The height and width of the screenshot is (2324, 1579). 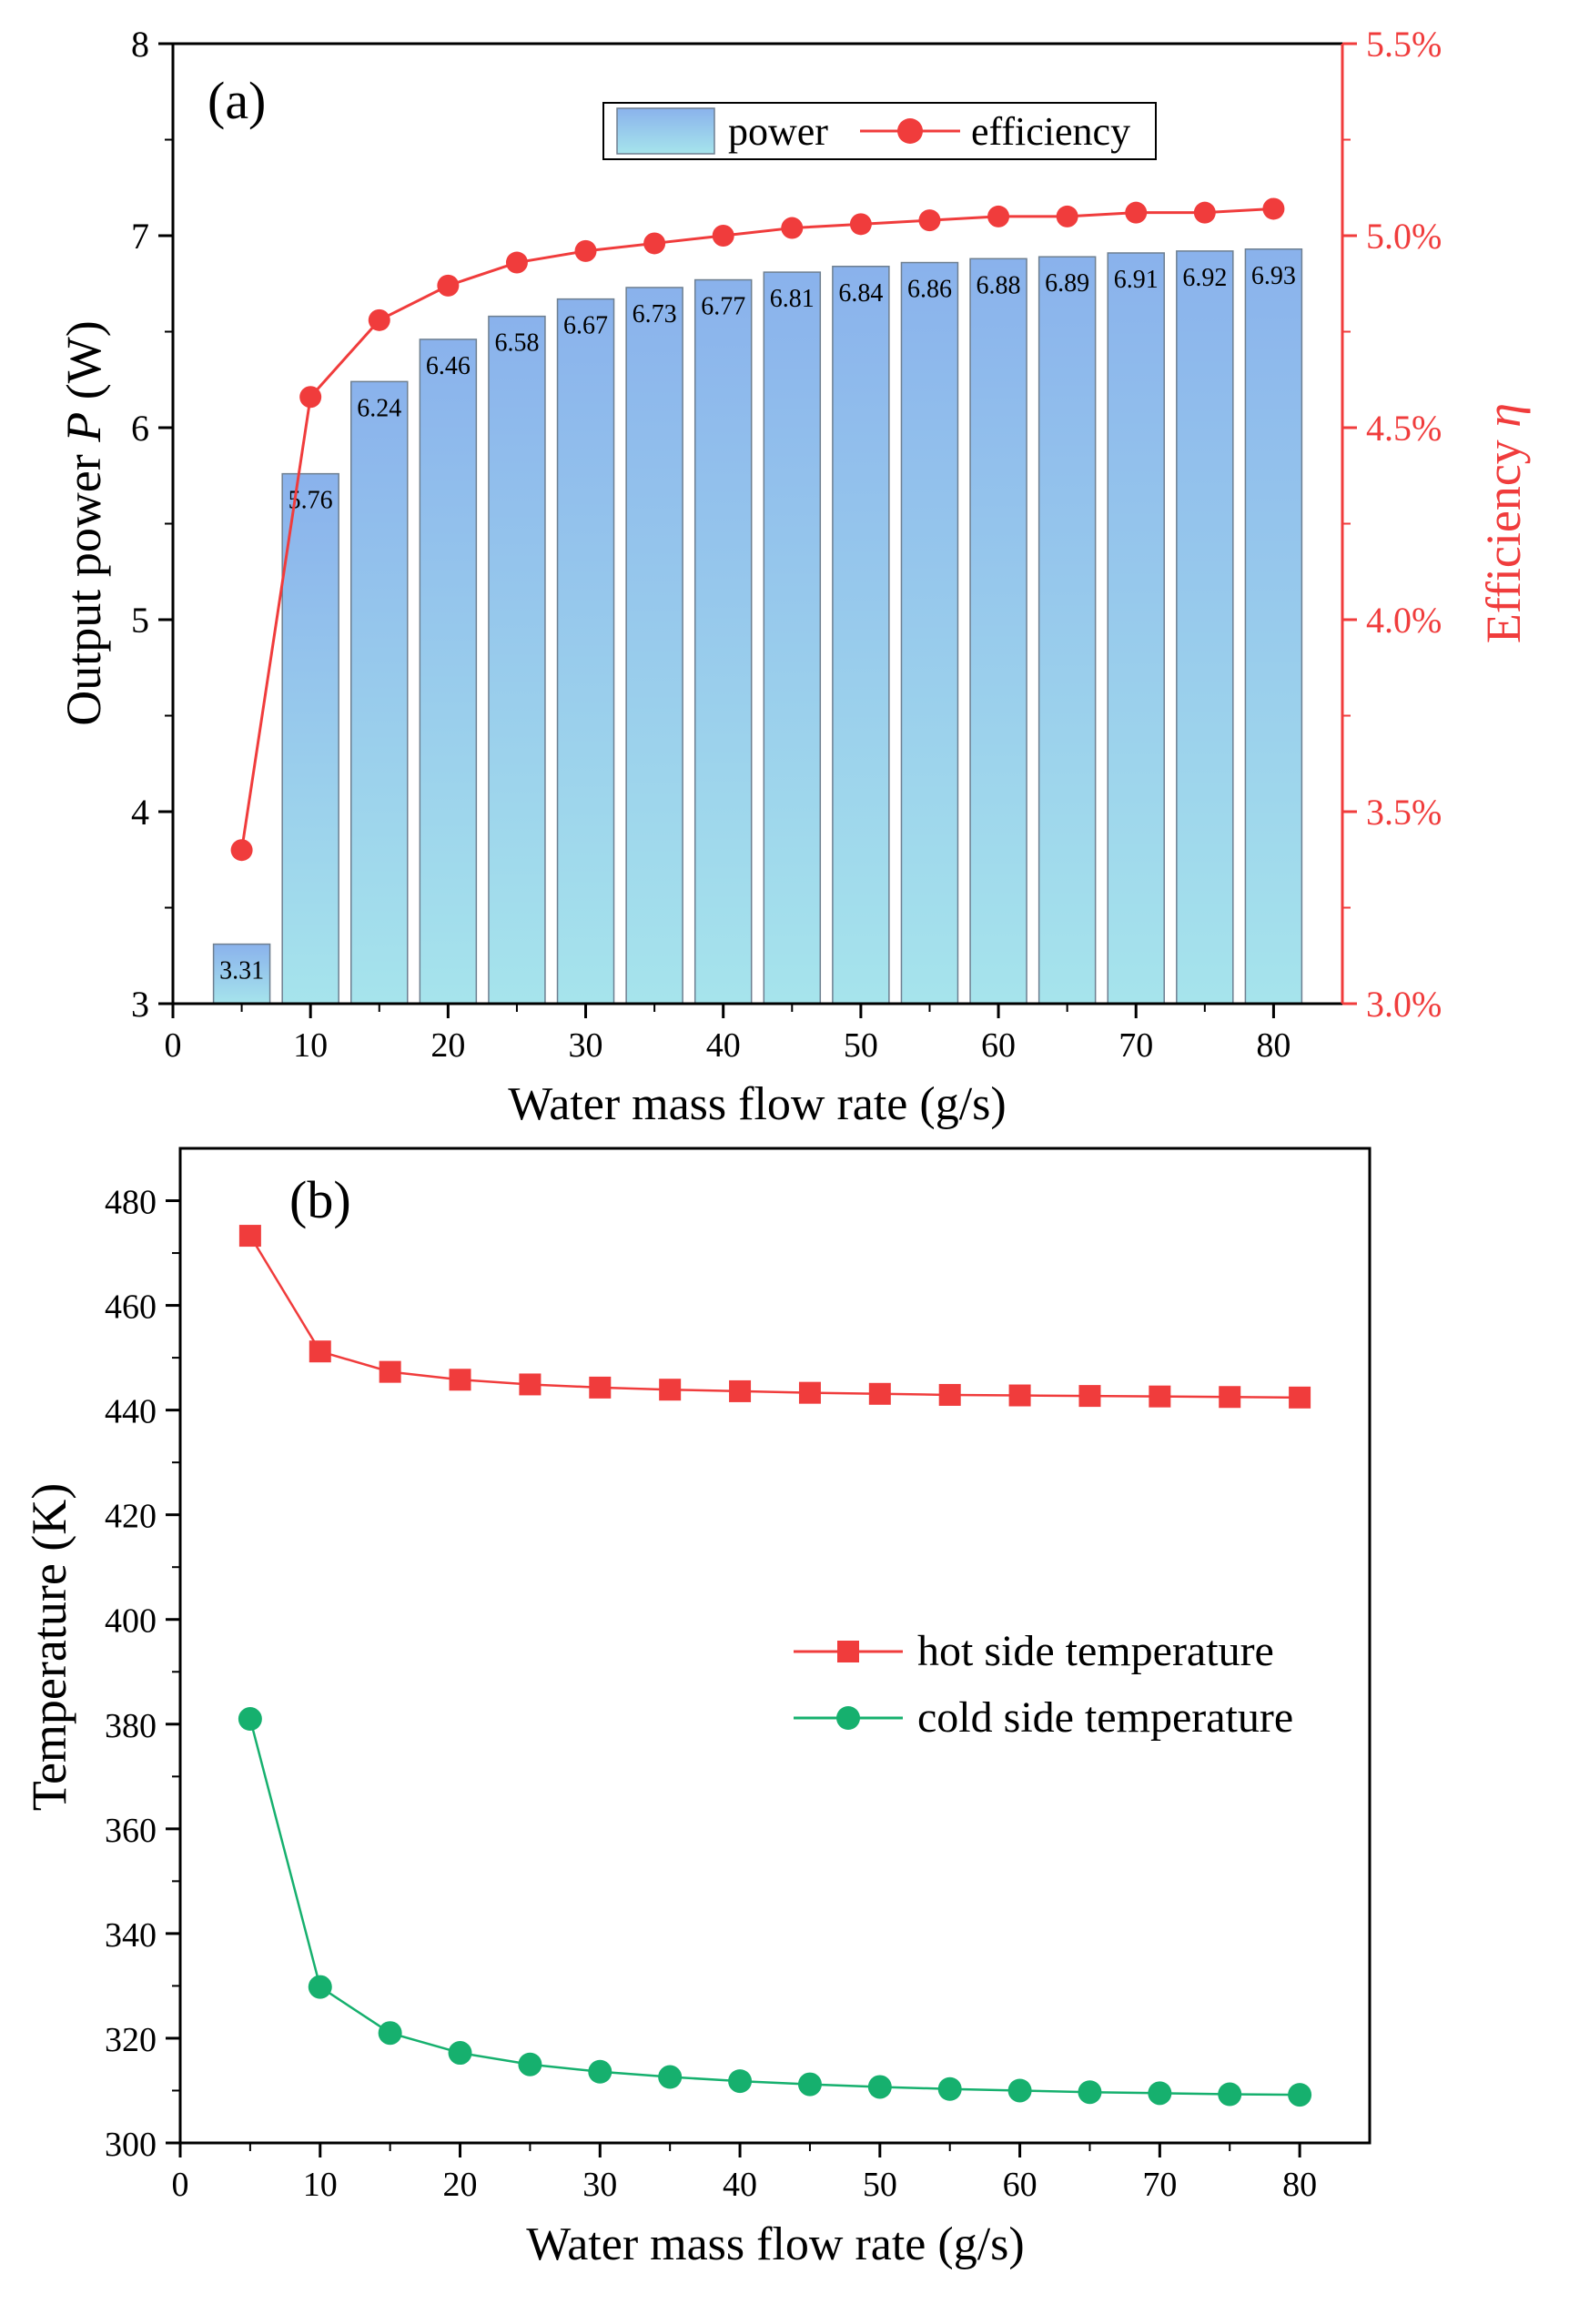 I want to click on left-y-tick-label: 7, so click(x=140, y=237).